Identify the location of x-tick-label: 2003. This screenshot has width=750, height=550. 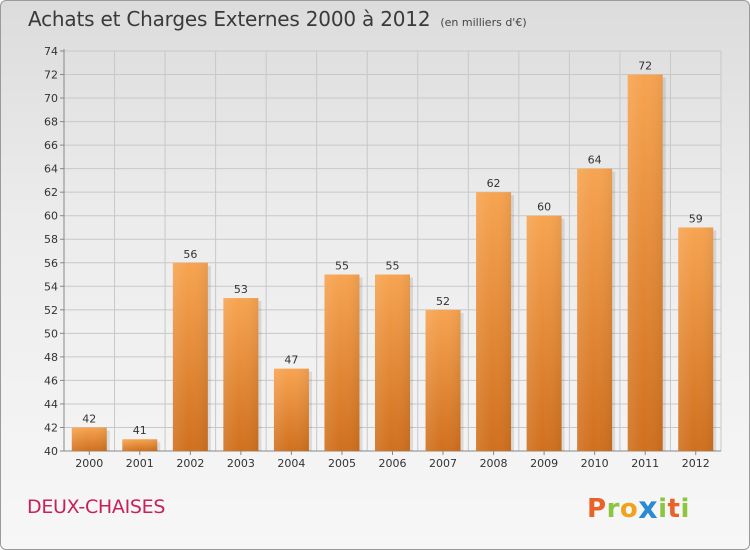
(241, 463).